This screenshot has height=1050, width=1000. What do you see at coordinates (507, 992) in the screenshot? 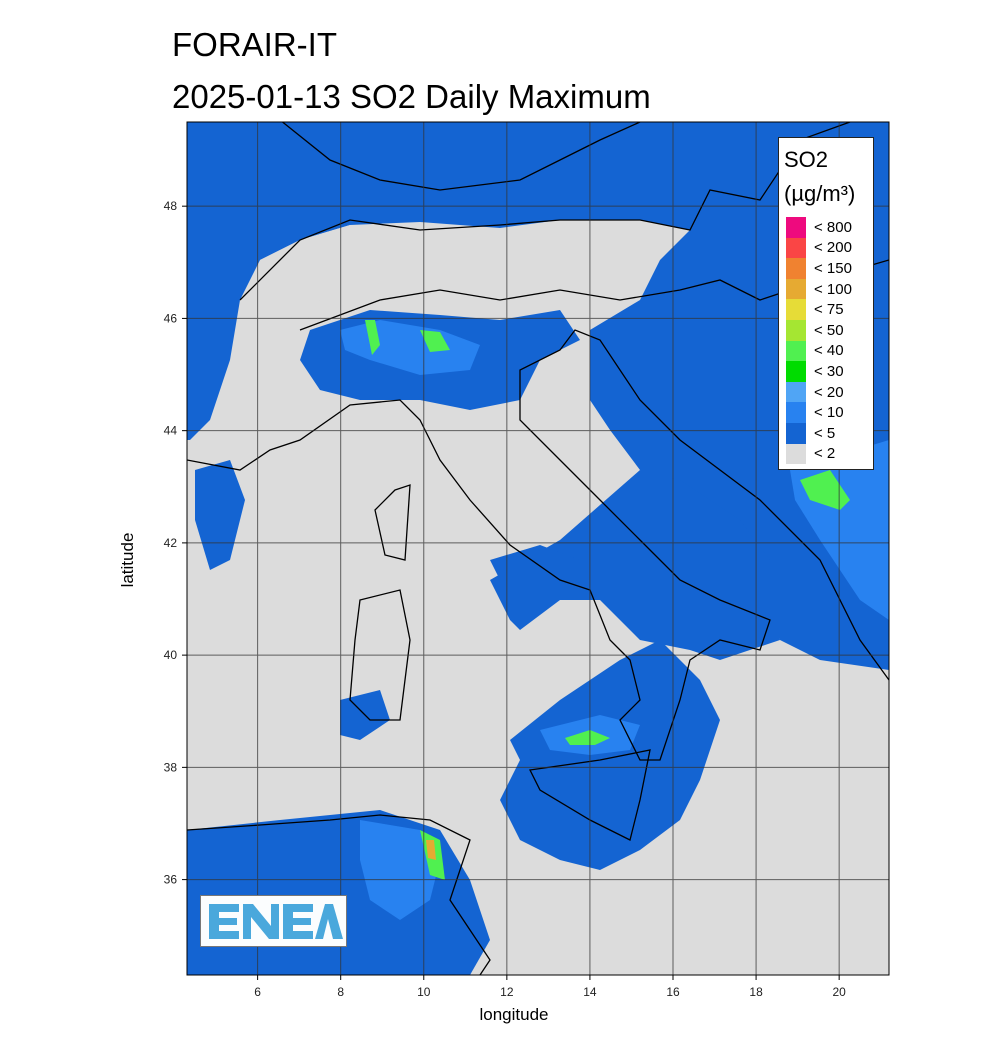
I see `x-tick-label: 12` at bounding box center [507, 992].